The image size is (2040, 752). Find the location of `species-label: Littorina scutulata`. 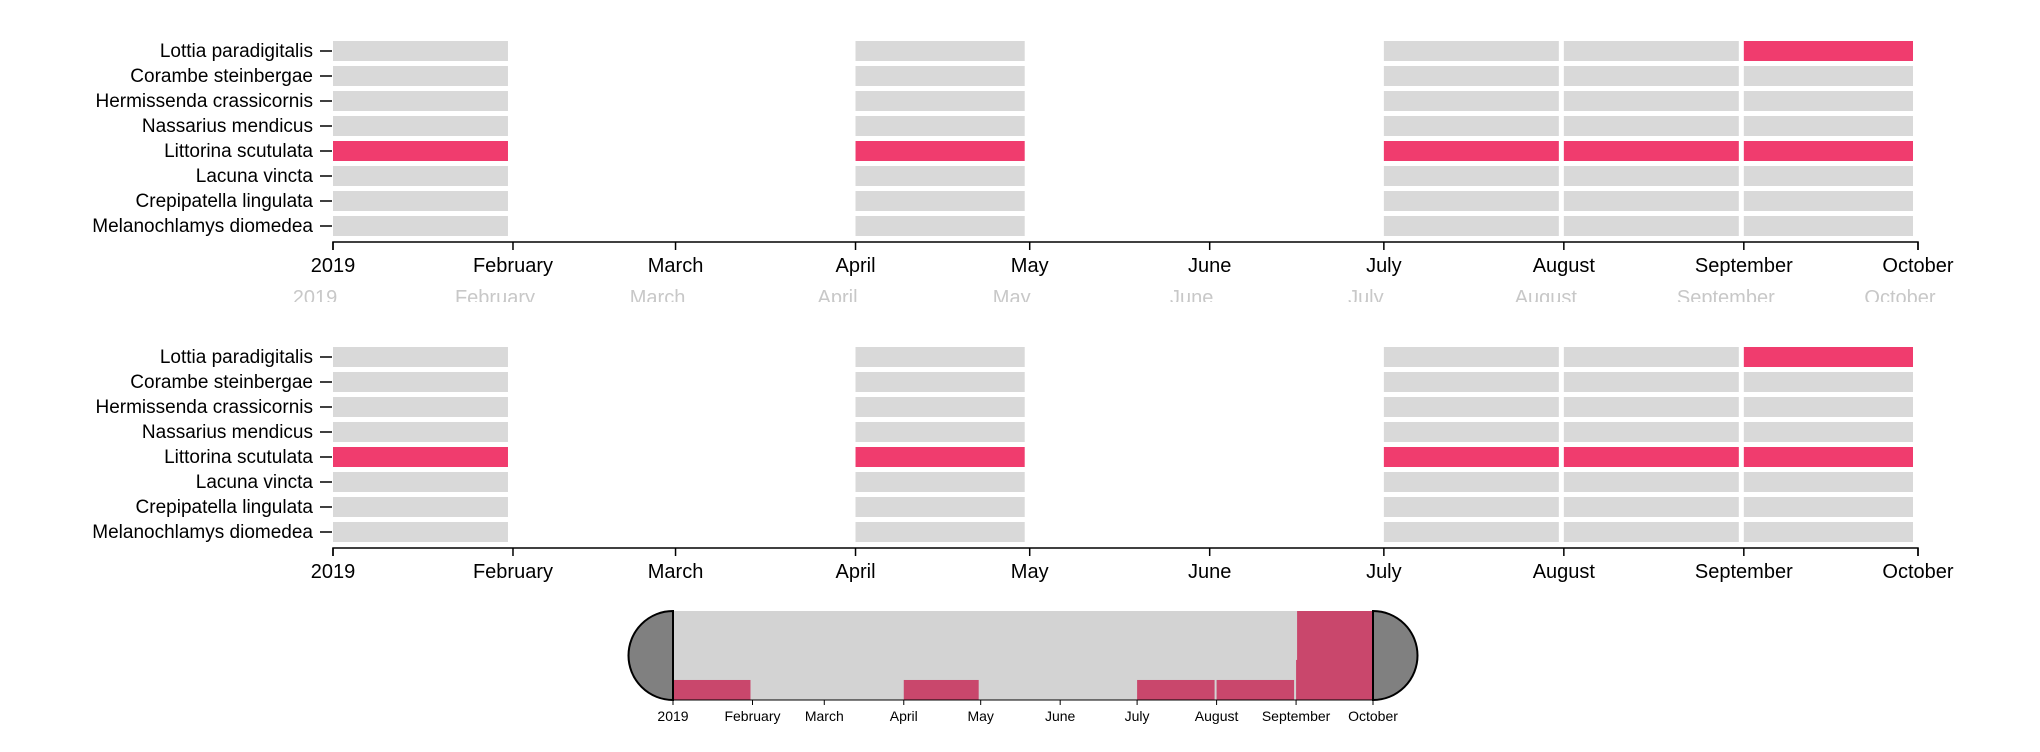

species-label: Littorina scutulata is located at coordinates (238, 457).